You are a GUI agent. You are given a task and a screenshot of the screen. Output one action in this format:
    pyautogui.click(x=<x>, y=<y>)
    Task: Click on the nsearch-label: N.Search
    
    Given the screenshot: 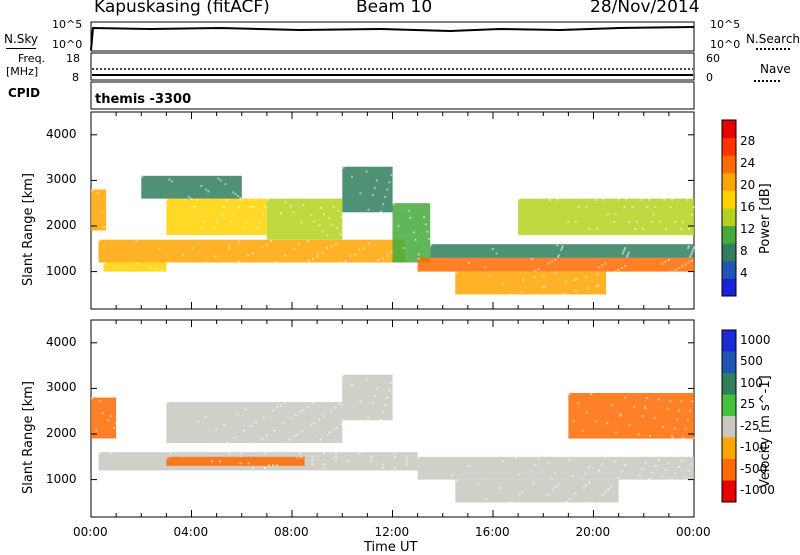 What is the action you would take?
    pyautogui.click(x=773, y=39)
    